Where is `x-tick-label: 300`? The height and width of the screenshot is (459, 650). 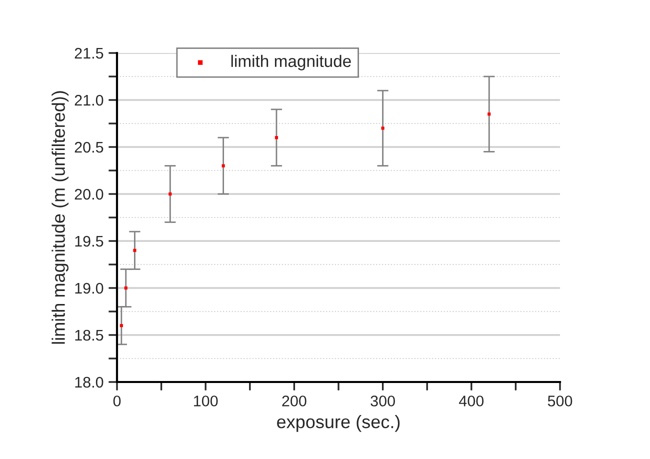 x-tick-label: 300 is located at coordinates (382, 401).